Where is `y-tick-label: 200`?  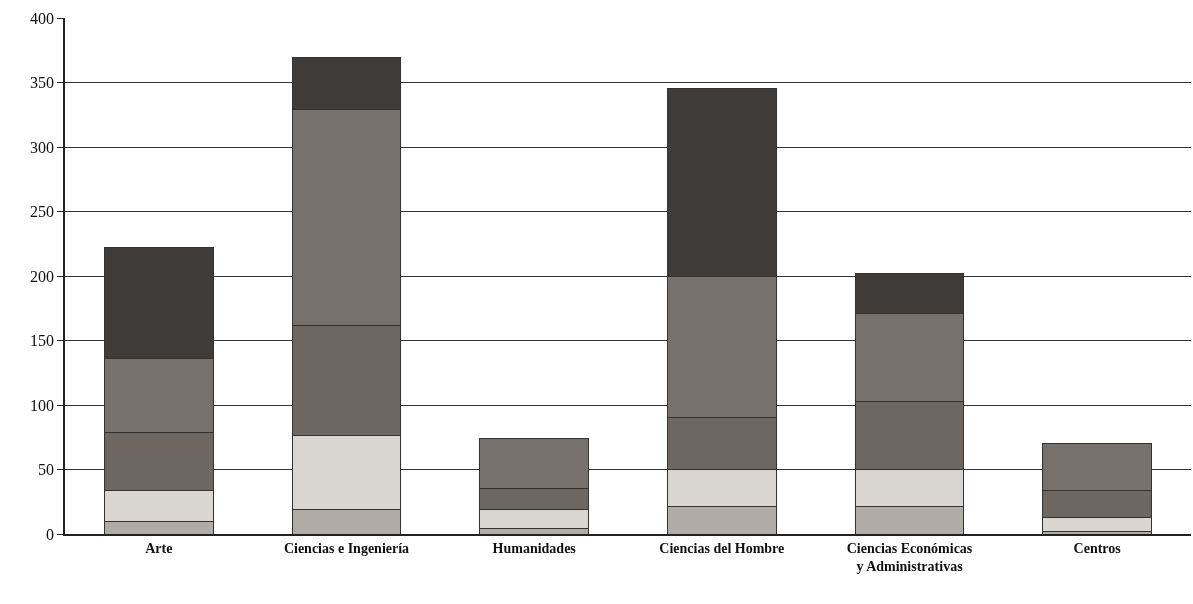 y-tick-label: 200 is located at coordinates (42, 276).